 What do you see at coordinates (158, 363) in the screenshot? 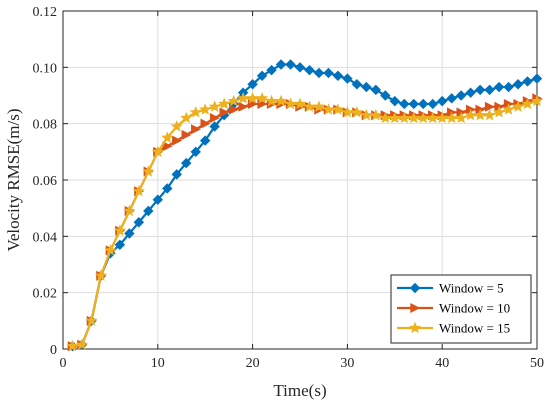
I see `x-tick-label: 10` at bounding box center [158, 363].